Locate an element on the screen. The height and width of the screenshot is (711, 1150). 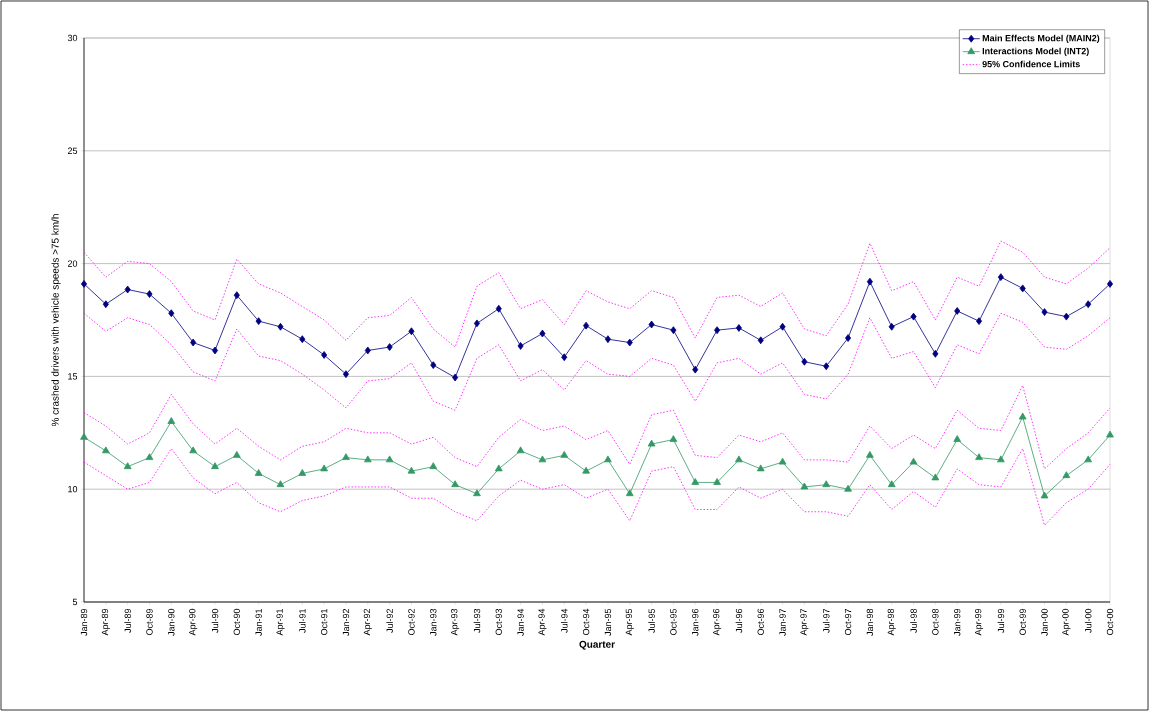
x-tick-label: Jan-95 is located at coordinates (608, 622).